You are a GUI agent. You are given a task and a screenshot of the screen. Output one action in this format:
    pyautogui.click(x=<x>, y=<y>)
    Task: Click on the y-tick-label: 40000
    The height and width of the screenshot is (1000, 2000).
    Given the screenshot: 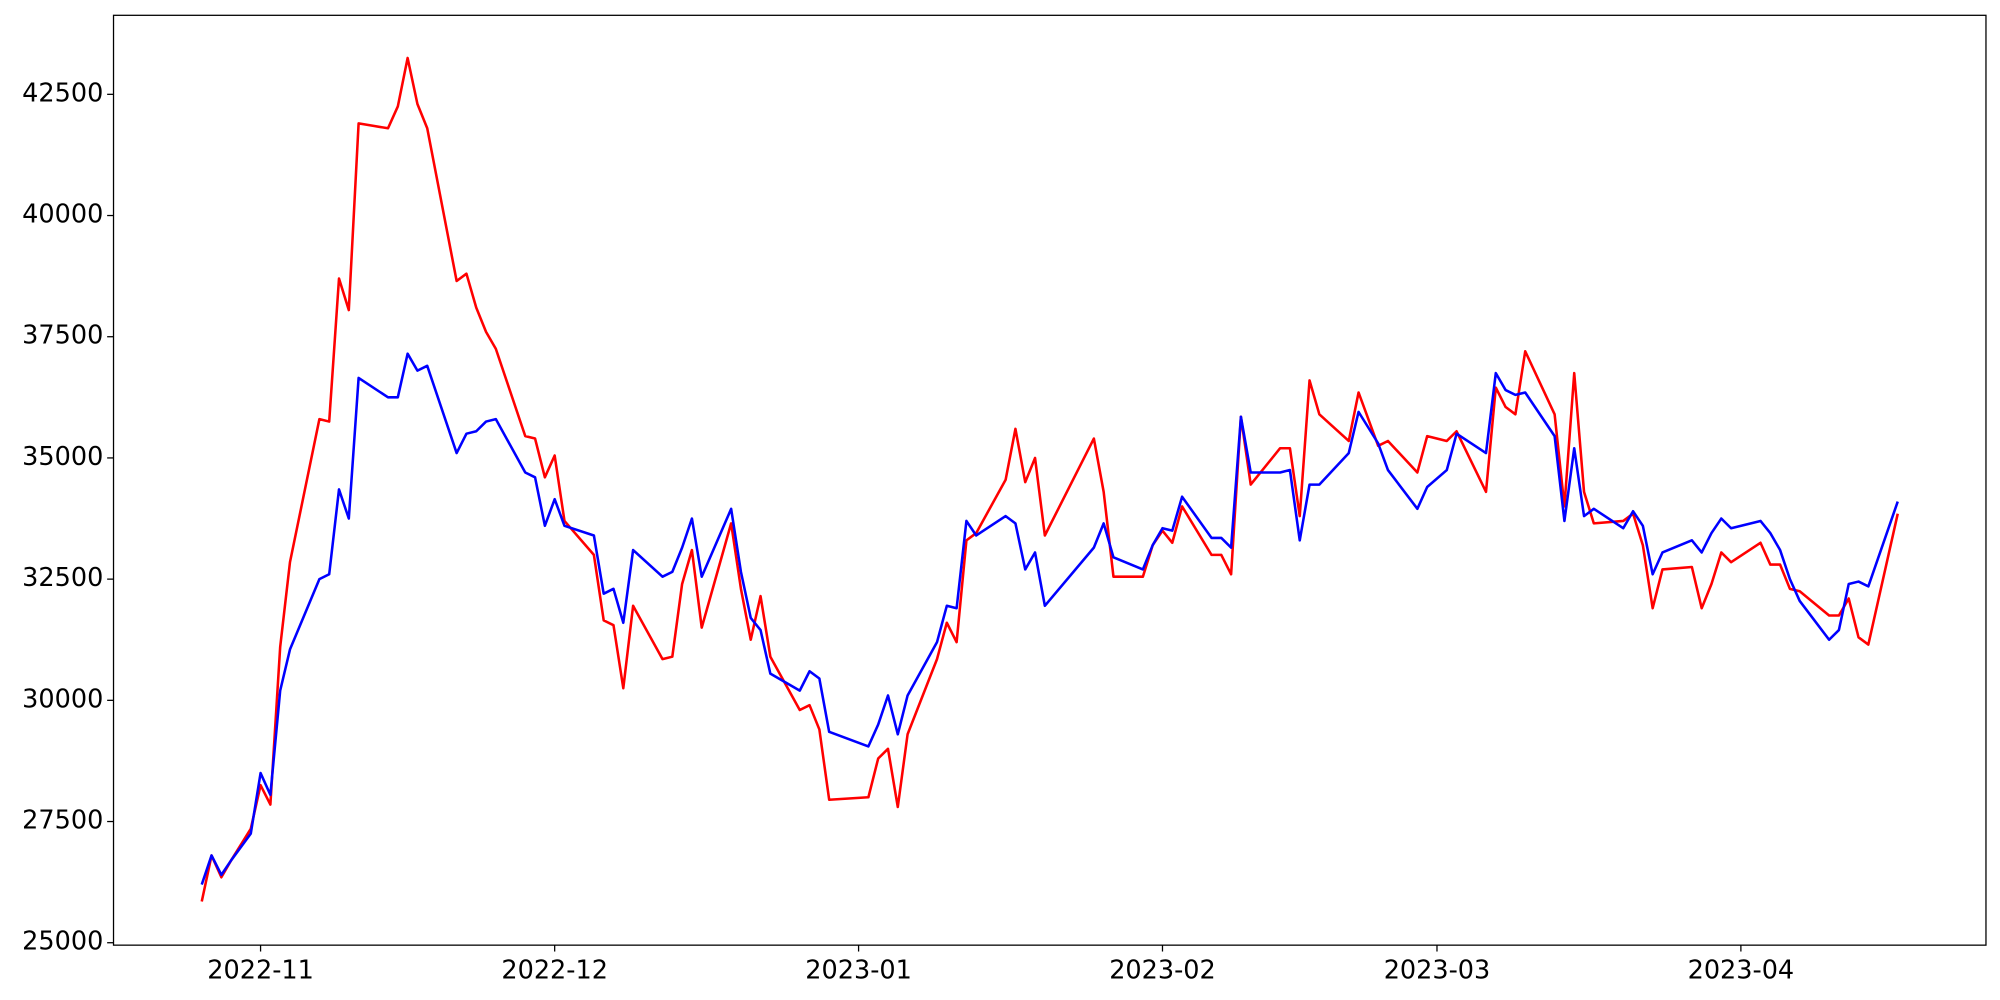 What is the action you would take?
    pyautogui.click(x=62, y=215)
    